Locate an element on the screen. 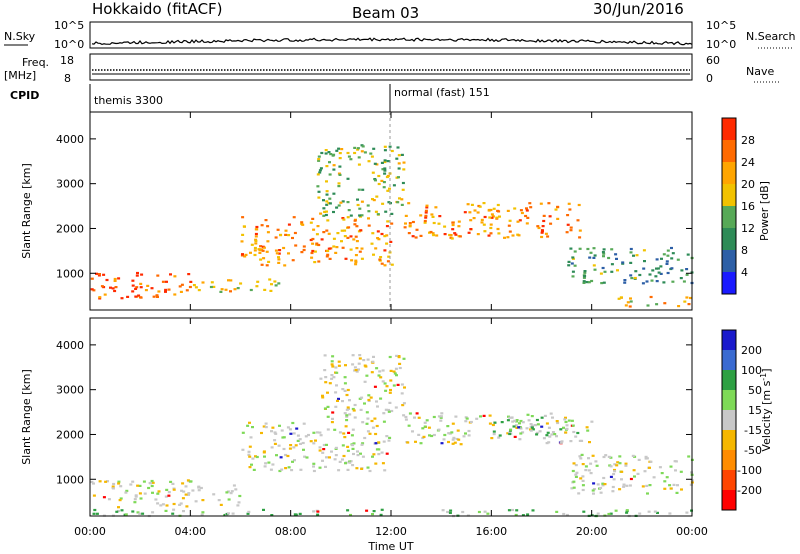 This screenshot has height=554, width=800. power-colorbar-frame is located at coordinates (729, 206).